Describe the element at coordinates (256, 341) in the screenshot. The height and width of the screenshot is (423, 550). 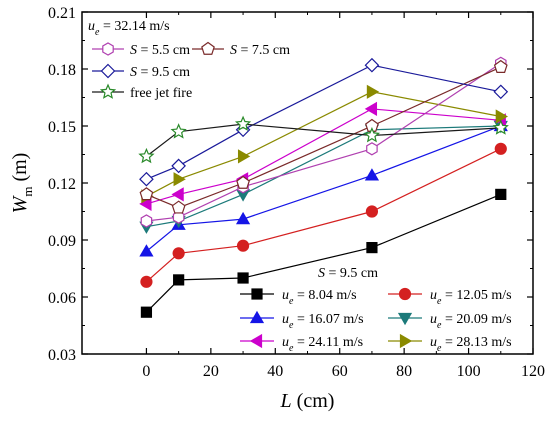
I see `legend-marker-u2411` at that location.